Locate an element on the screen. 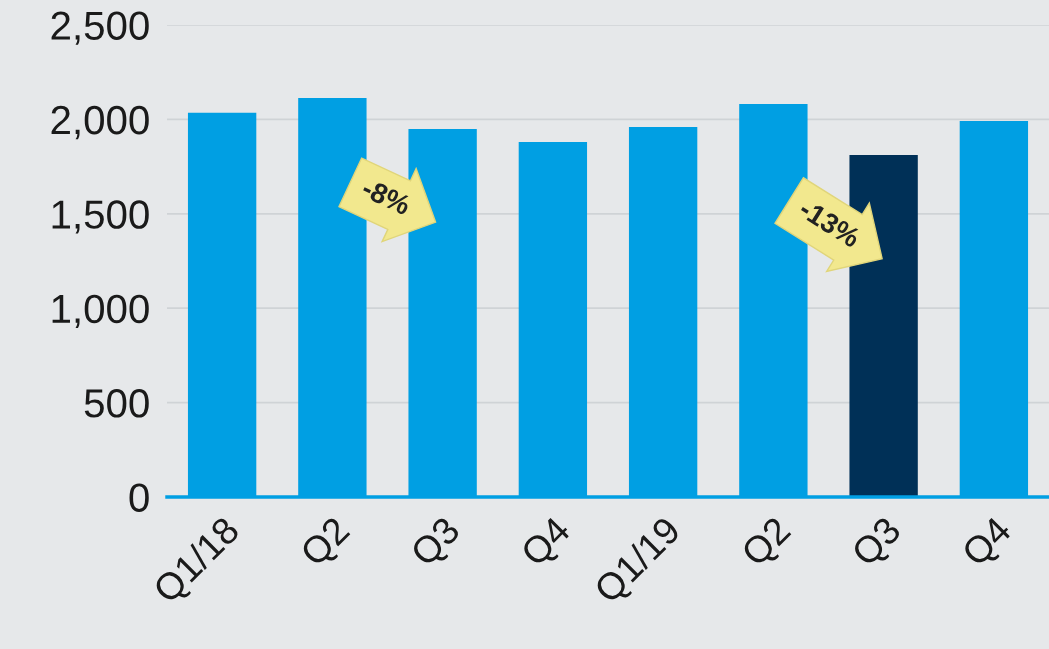 This screenshot has height=649, width=1049. y-tick-label: 2,000 is located at coordinates (100, 122).